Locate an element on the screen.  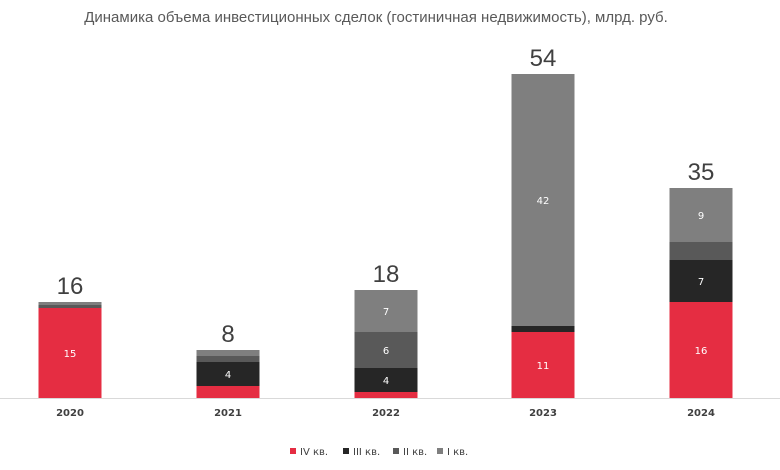
x-tick-2022: 2022 is located at coordinates (386, 413).